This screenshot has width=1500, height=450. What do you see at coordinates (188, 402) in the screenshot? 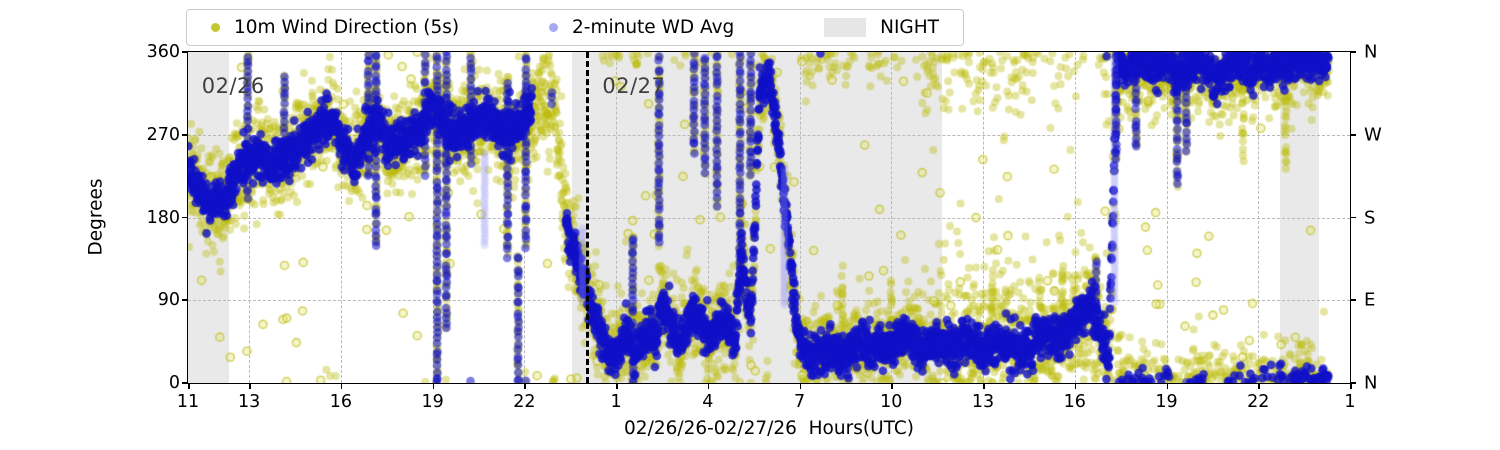
I see `x-tick-label: 11` at bounding box center [188, 402].